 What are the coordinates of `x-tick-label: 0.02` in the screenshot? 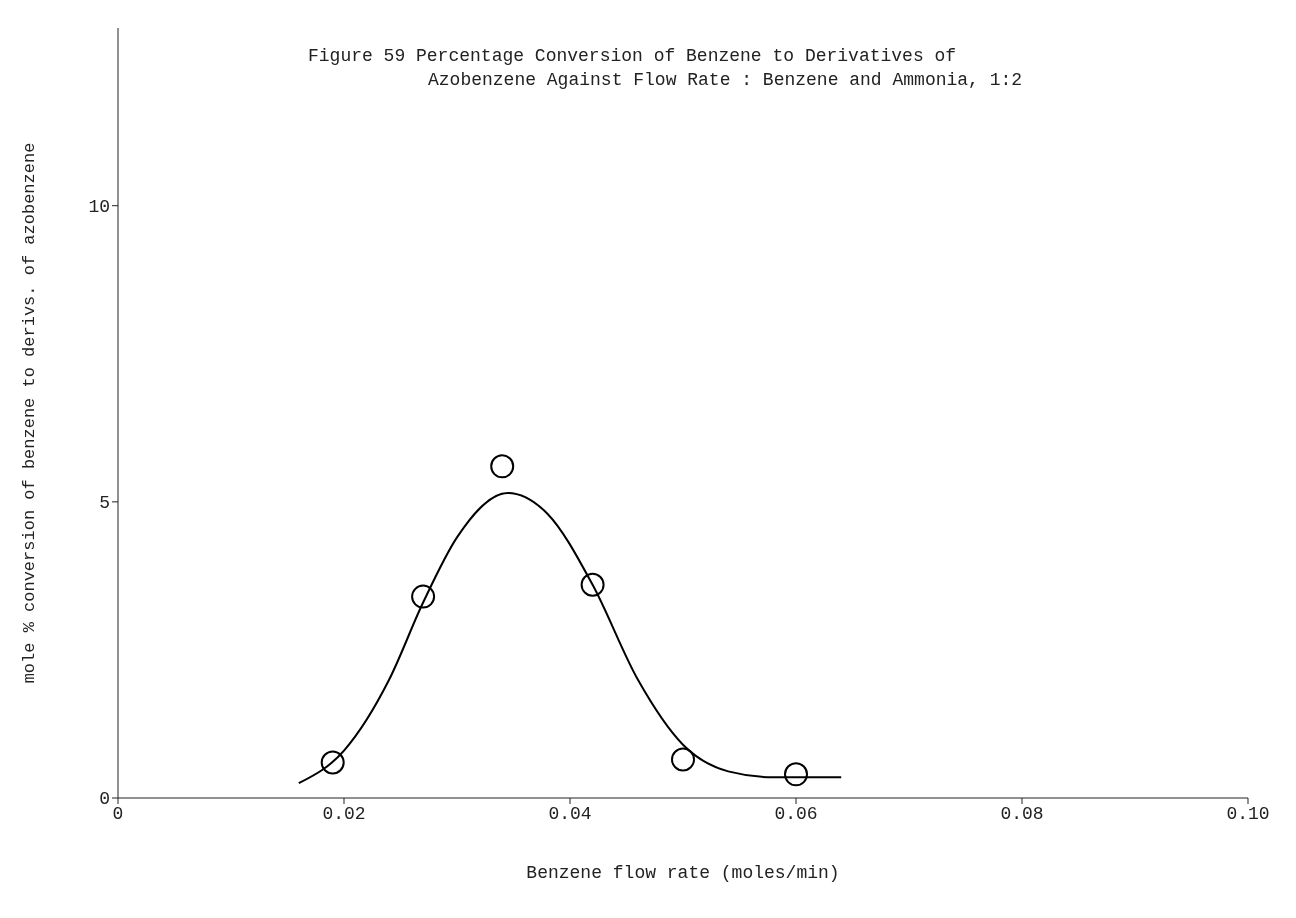 It's located at (344, 813).